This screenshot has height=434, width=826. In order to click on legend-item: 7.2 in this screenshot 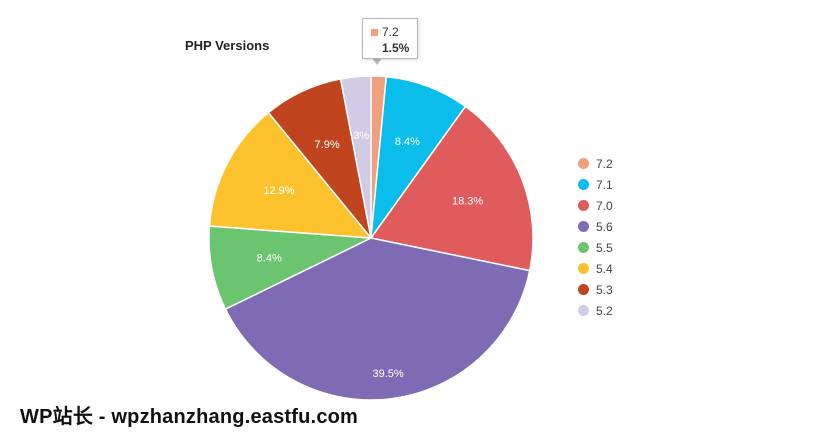, I will do `click(595, 163)`.